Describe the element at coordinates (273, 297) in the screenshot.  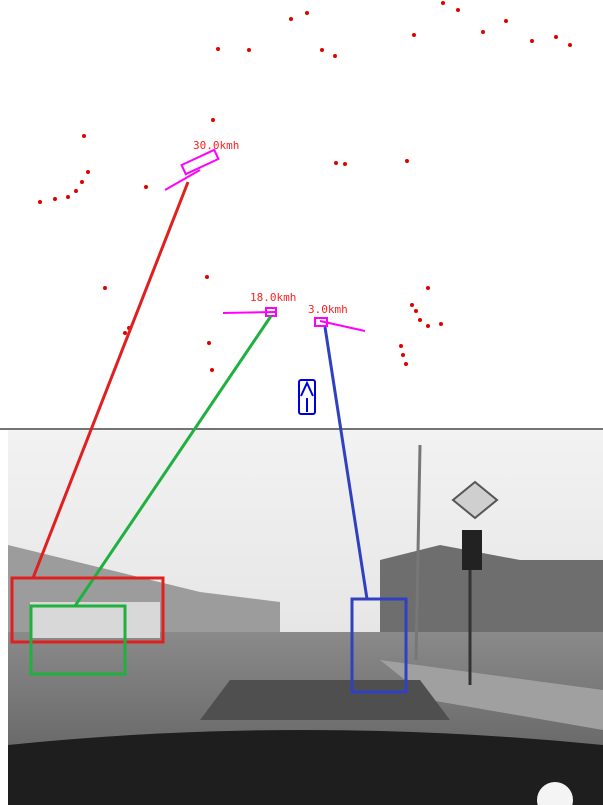
I see `speed-label: 18.0kmh` at that location.